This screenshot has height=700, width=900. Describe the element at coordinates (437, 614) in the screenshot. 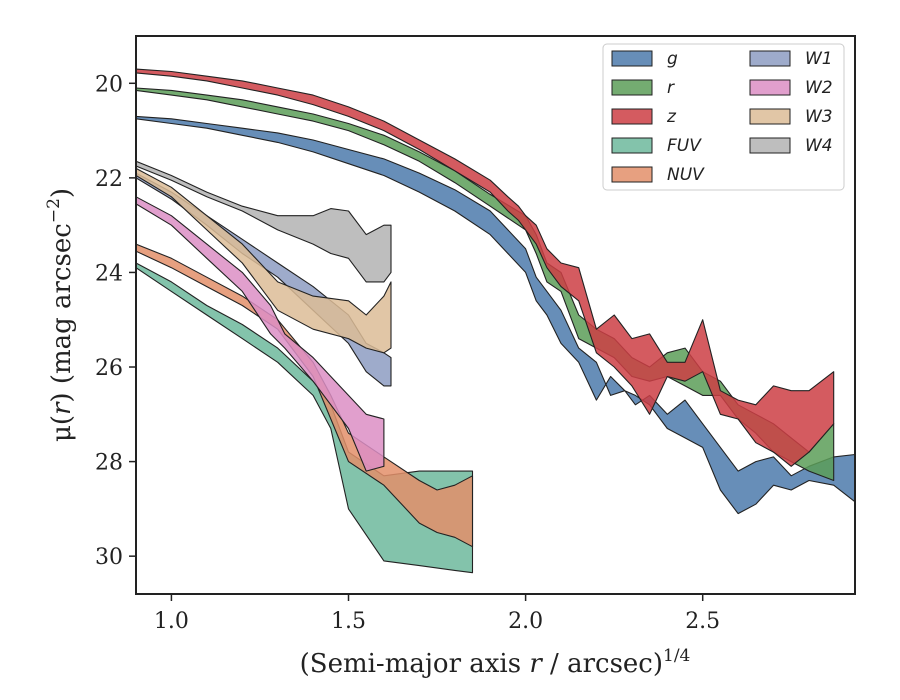

I see `x-axis: 1.0 1.5 2.0 2.5` at that location.